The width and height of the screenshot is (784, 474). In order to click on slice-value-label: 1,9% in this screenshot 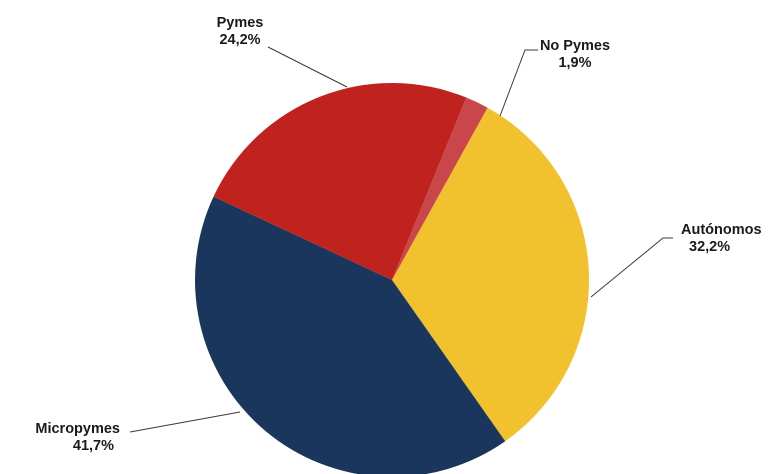, I will do `click(574, 63)`.